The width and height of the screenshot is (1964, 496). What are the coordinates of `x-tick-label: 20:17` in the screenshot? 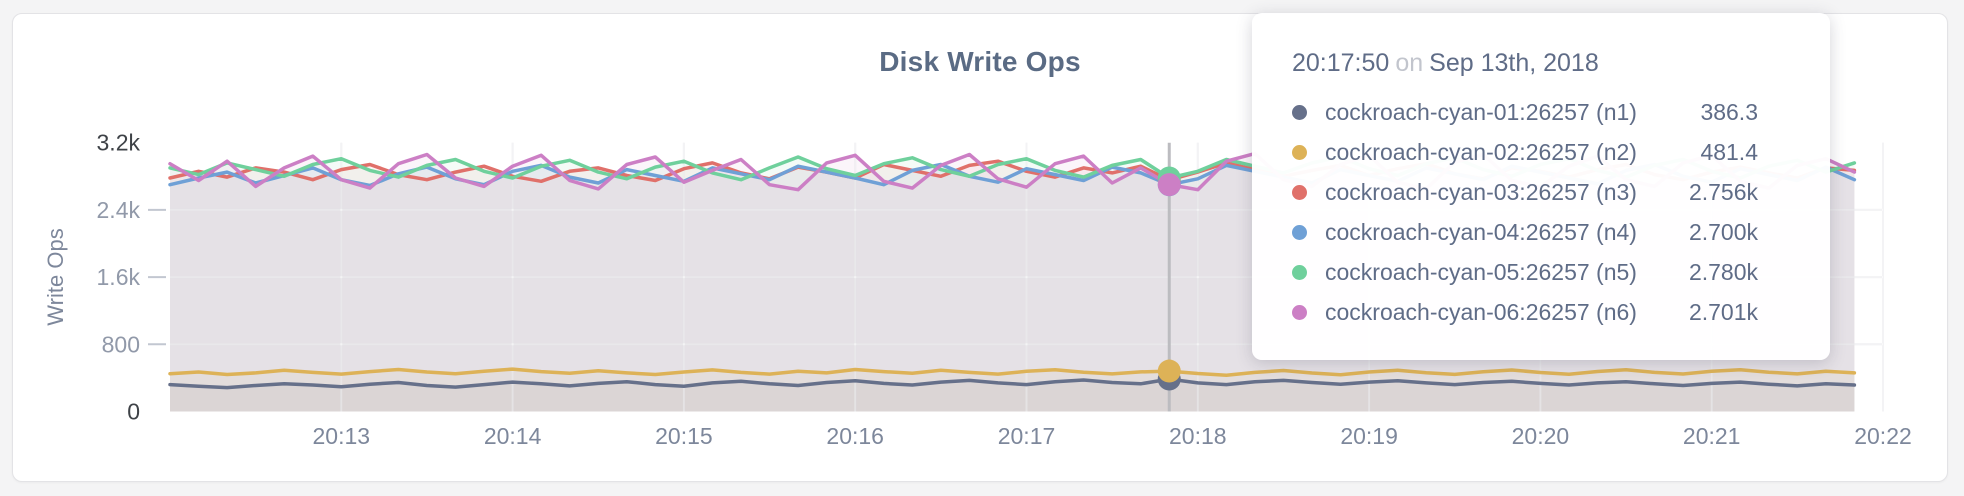 It's located at (1027, 436).